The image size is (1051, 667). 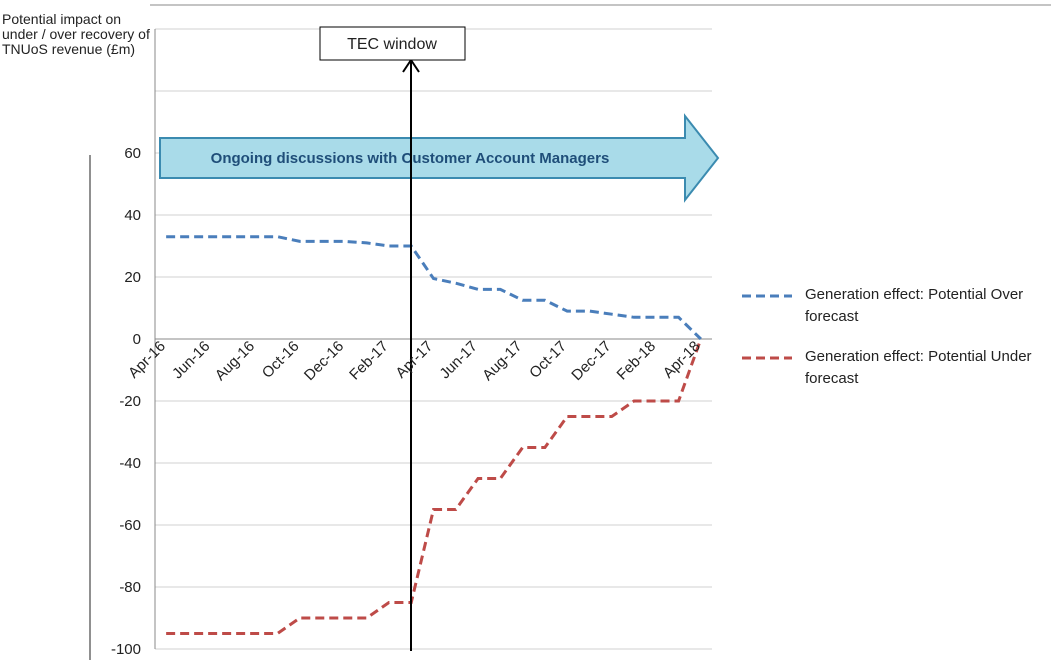 What do you see at coordinates (132, 215) in the screenshot?
I see `y-tick-label: 40` at bounding box center [132, 215].